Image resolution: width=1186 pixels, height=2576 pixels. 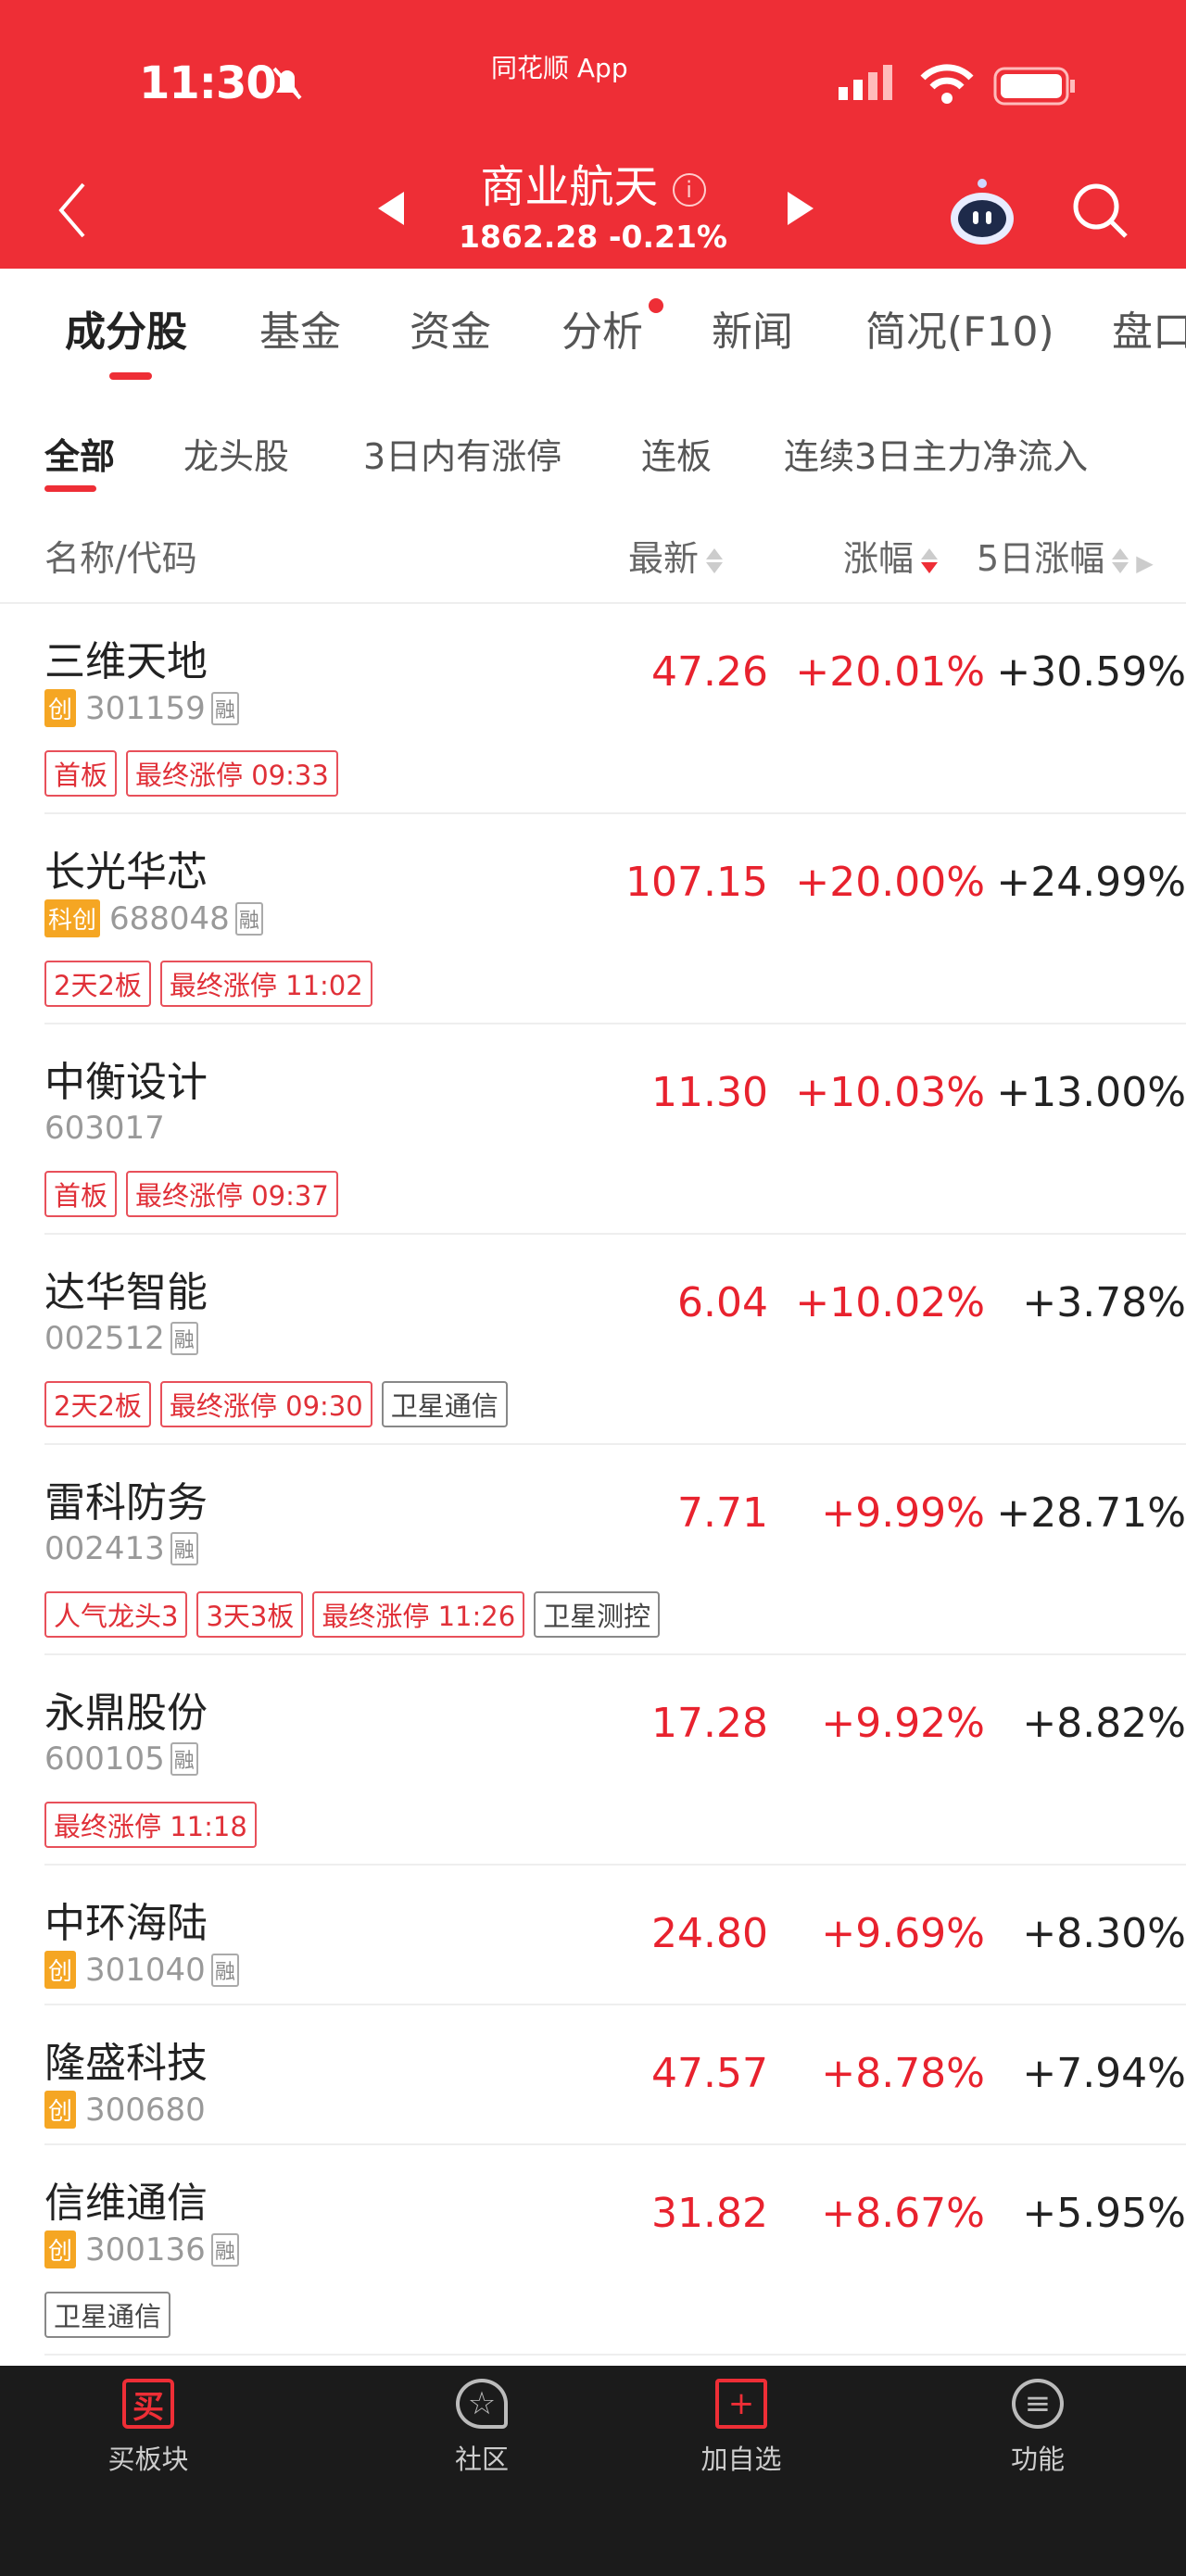 What do you see at coordinates (689, 190) in the screenshot?
I see `info-icon: i` at bounding box center [689, 190].